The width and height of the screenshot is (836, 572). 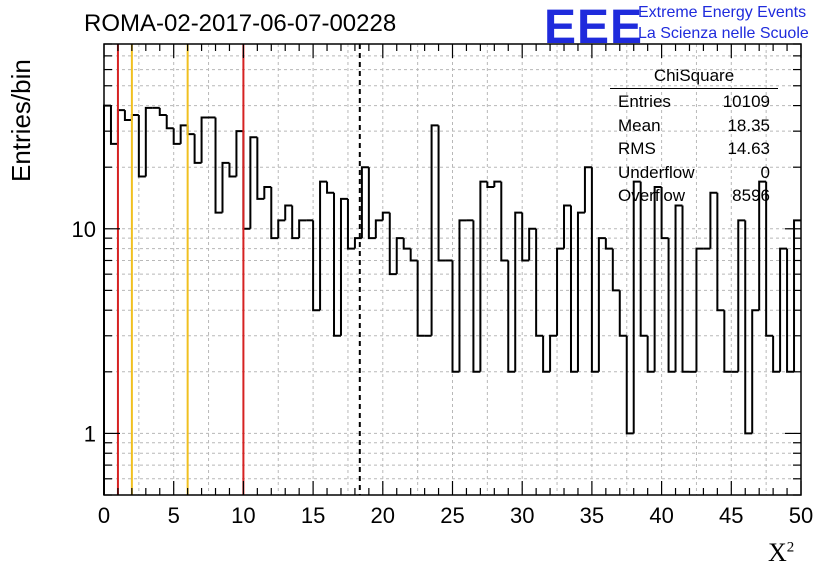 What do you see at coordinates (174, 515) in the screenshot?
I see `x-tick-label: 5` at bounding box center [174, 515].